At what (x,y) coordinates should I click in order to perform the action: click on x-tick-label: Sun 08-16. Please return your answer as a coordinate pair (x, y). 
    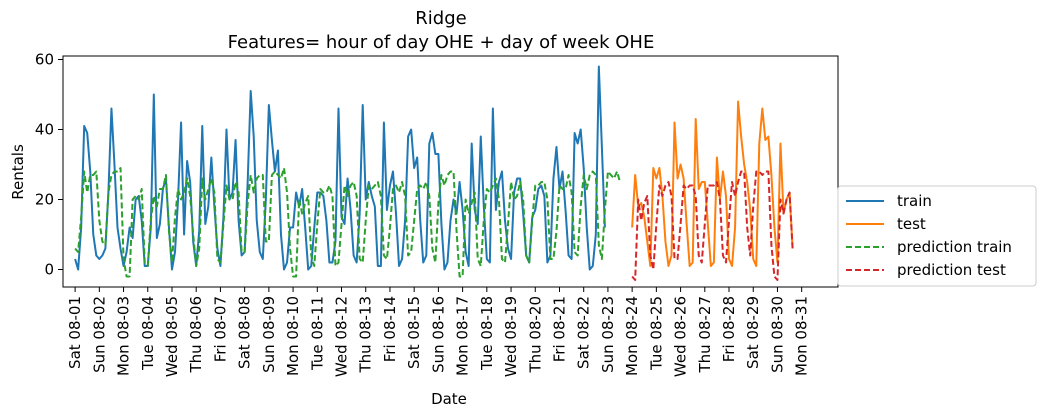
    Looking at the image, I should click on (438, 334).